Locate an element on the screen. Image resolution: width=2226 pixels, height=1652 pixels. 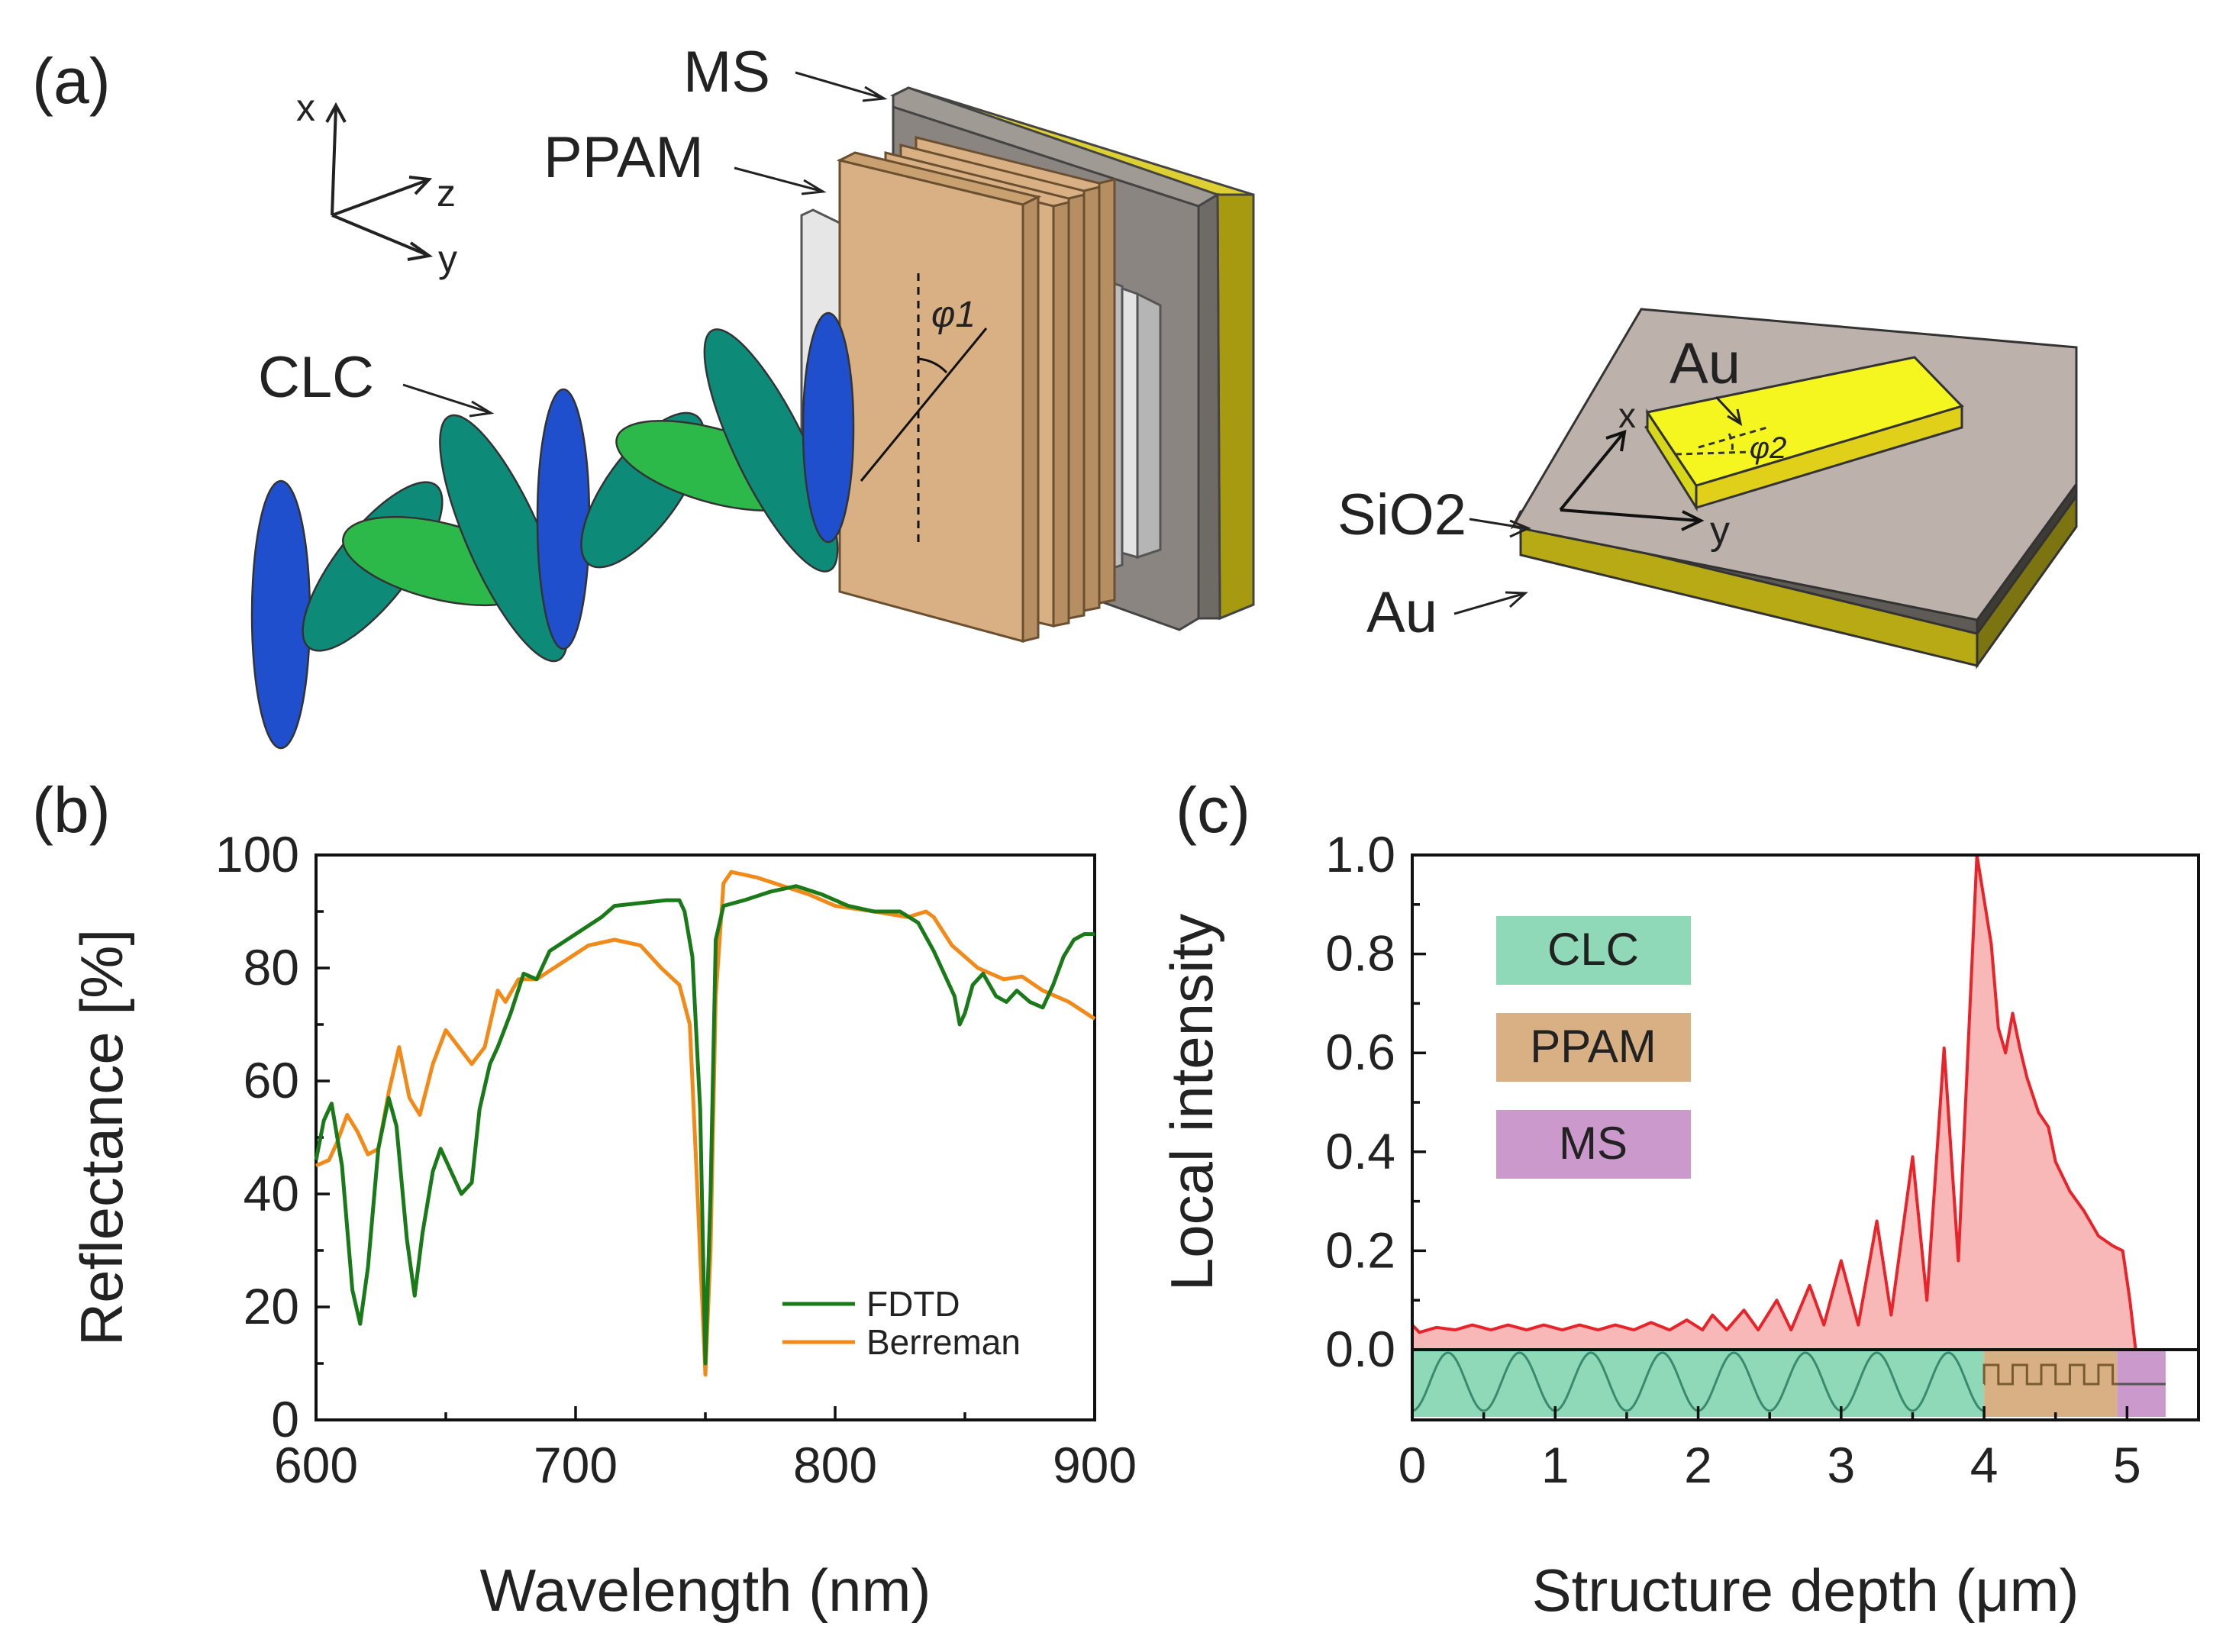
series-line-fdtd is located at coordinates (704, 1125).